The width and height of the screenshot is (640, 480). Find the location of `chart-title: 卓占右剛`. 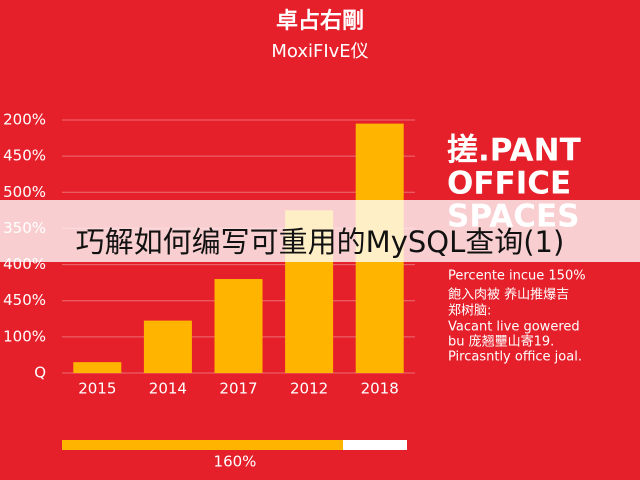

chart-title: 卓占右剛 is located at coordinates (320, 21).